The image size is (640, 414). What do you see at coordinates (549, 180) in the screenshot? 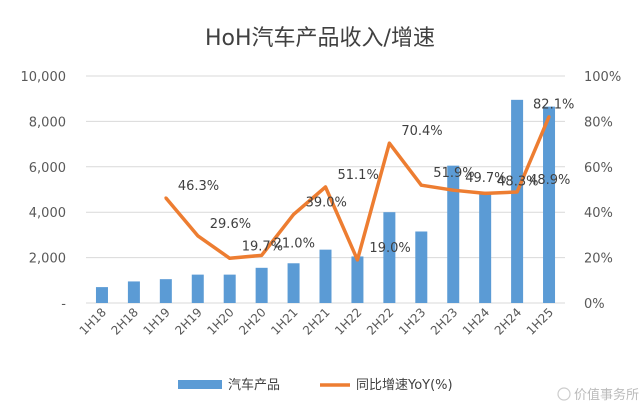
I see `line-data-label: 48.9%` at bounding box center [549, 180].